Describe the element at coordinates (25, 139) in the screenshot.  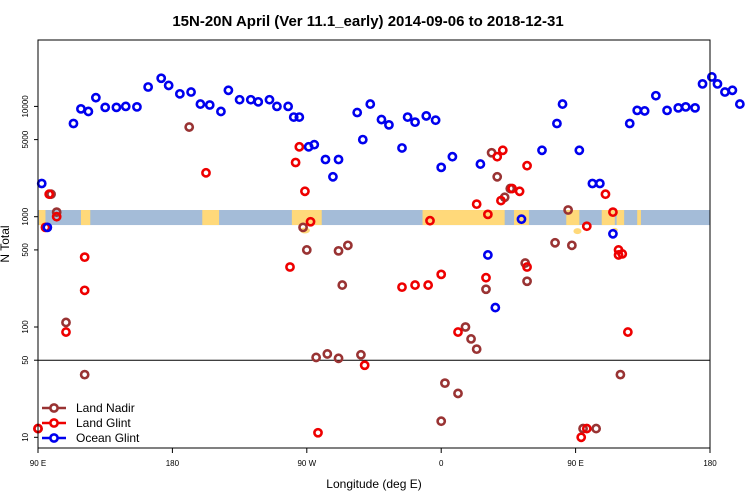
I see `y-tick-label: 5000` at that location.